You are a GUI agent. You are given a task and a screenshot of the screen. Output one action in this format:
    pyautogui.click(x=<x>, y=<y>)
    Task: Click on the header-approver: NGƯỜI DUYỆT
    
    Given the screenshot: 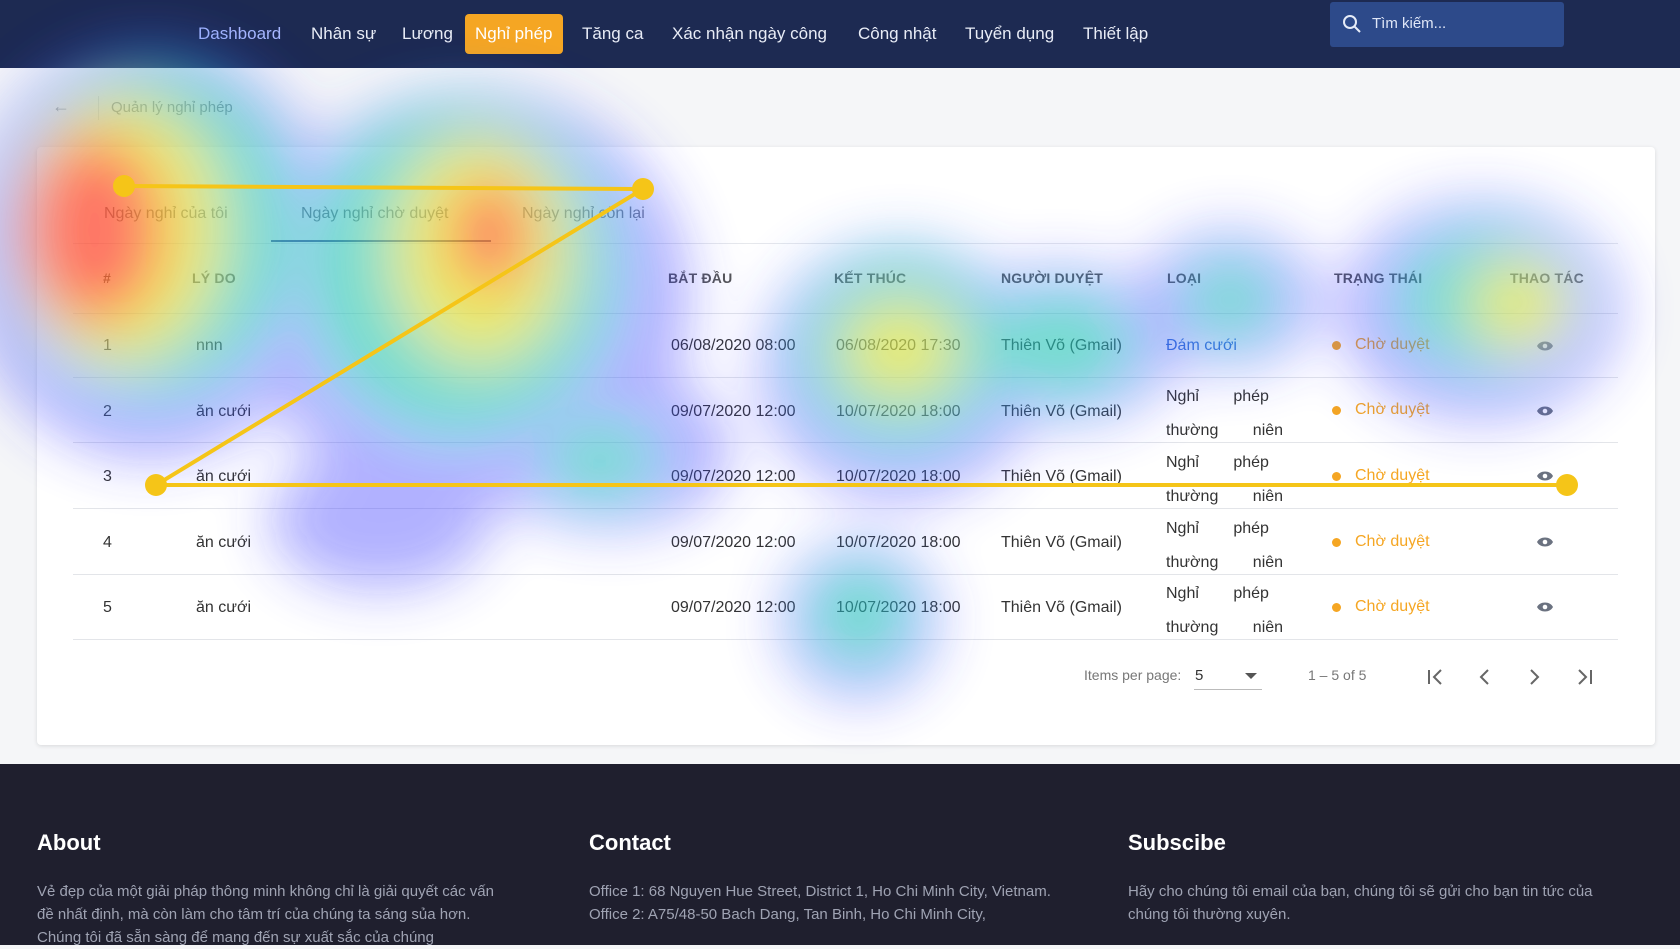 What is the action you would take?
    pyautogui.click(x=1052, y=278)
    